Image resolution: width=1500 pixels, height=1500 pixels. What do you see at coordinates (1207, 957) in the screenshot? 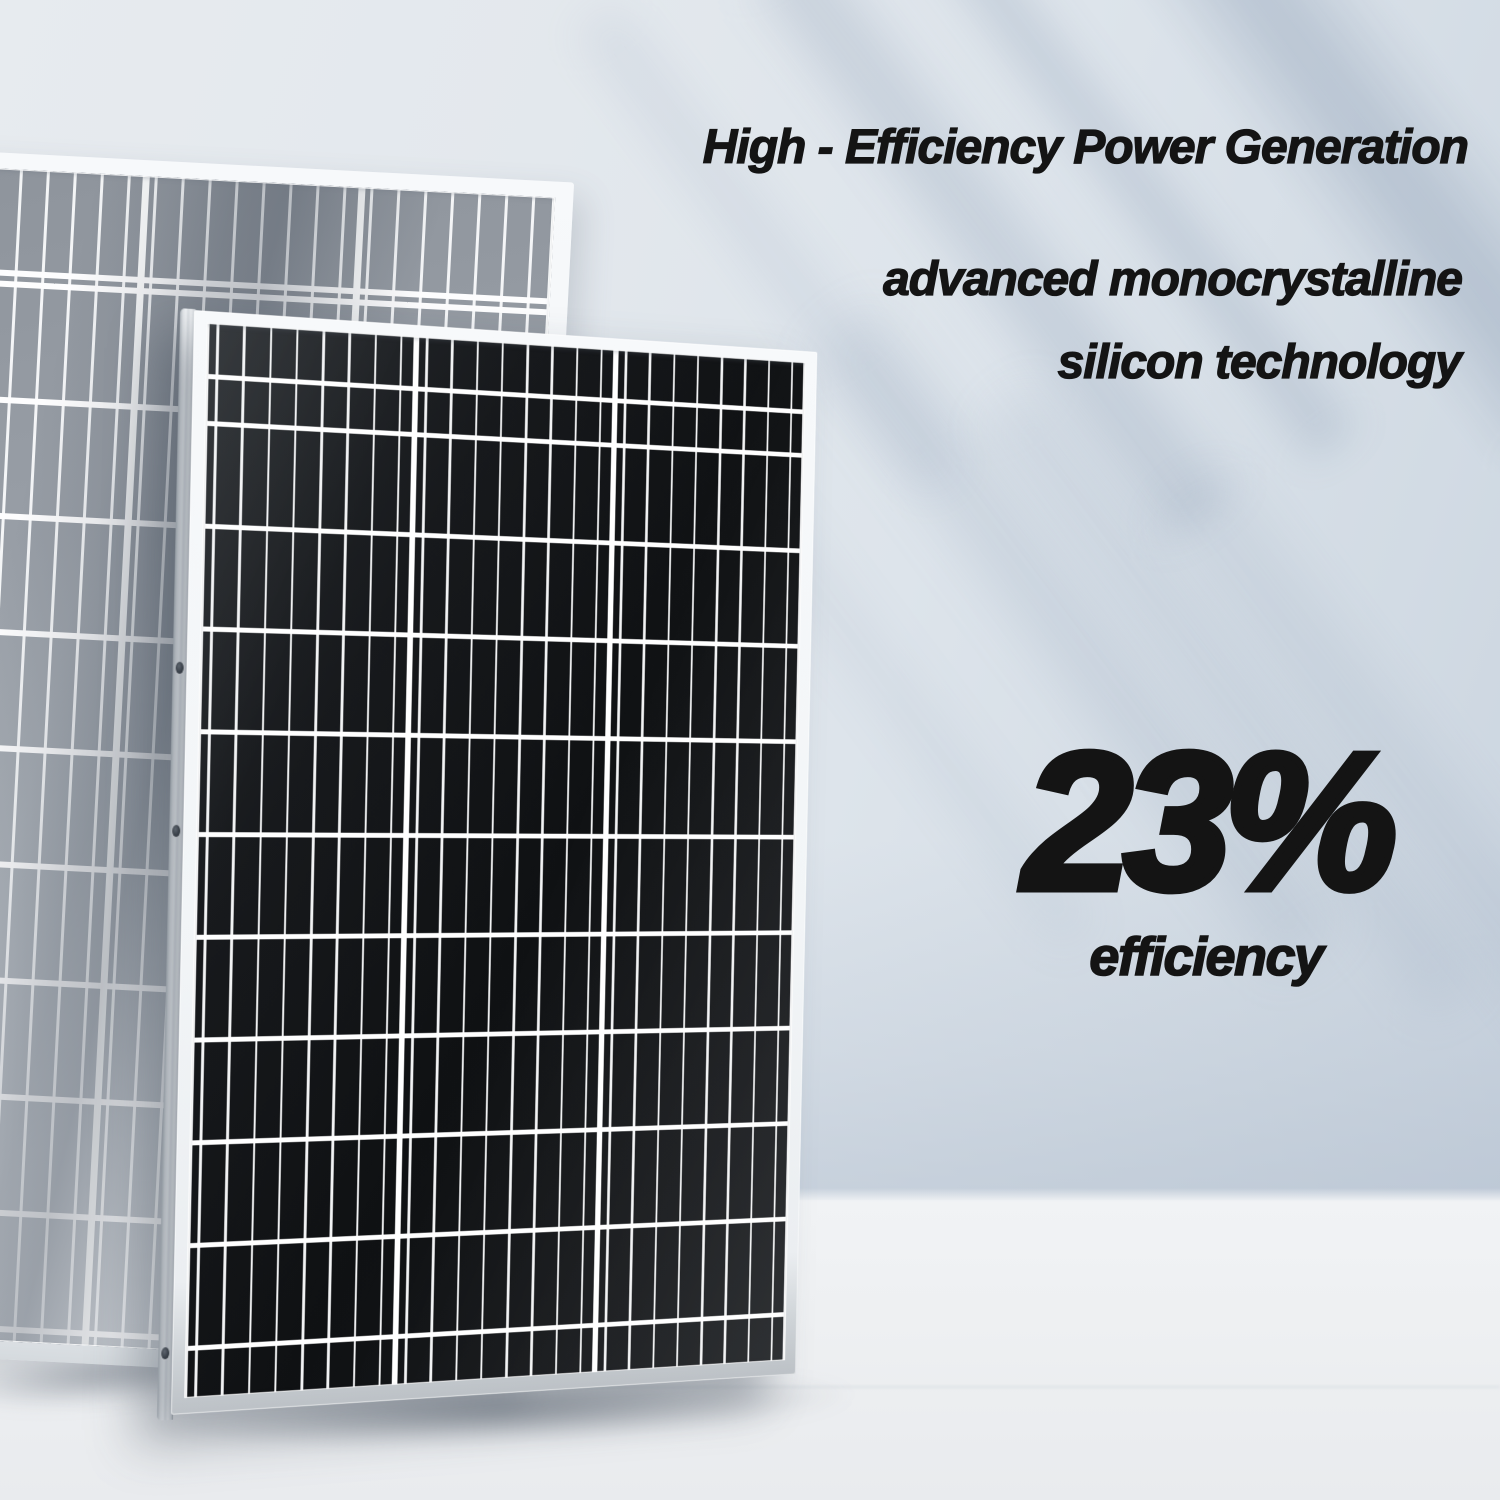
I see `stat-label: efficiency` at bounding box center [1207, 957].